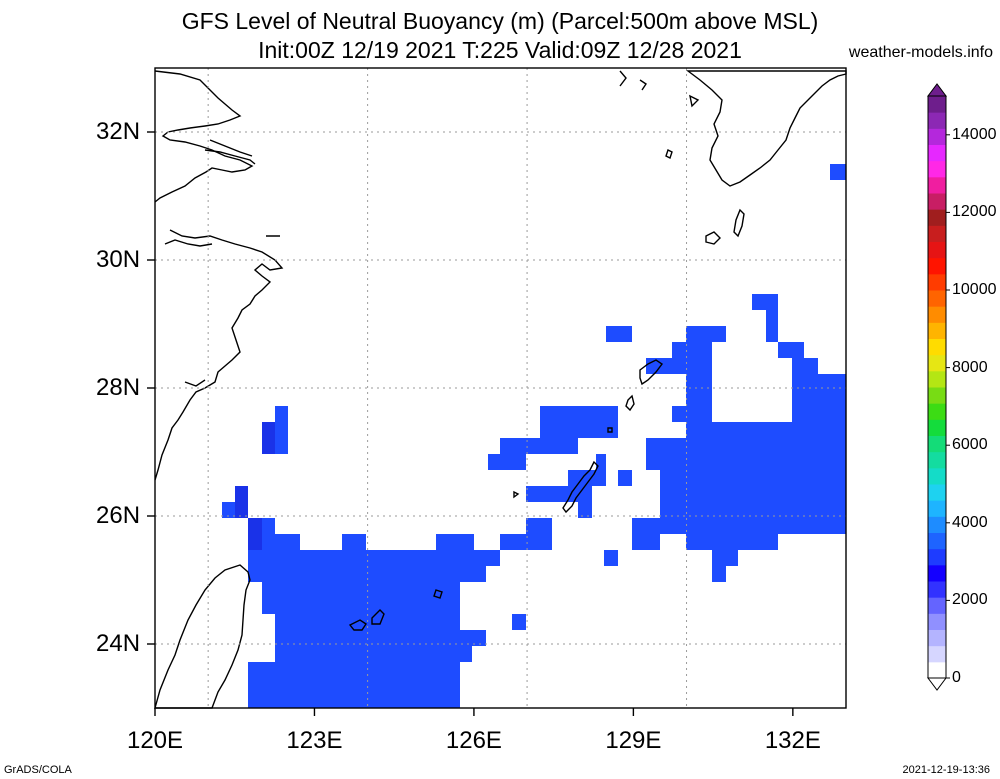 The height and width of the screenshot is (779, 1000). What do you see at coordinates (202, 636) in the screenshot?
I see `taiwan-coastline` at bounding box center [202, 636].